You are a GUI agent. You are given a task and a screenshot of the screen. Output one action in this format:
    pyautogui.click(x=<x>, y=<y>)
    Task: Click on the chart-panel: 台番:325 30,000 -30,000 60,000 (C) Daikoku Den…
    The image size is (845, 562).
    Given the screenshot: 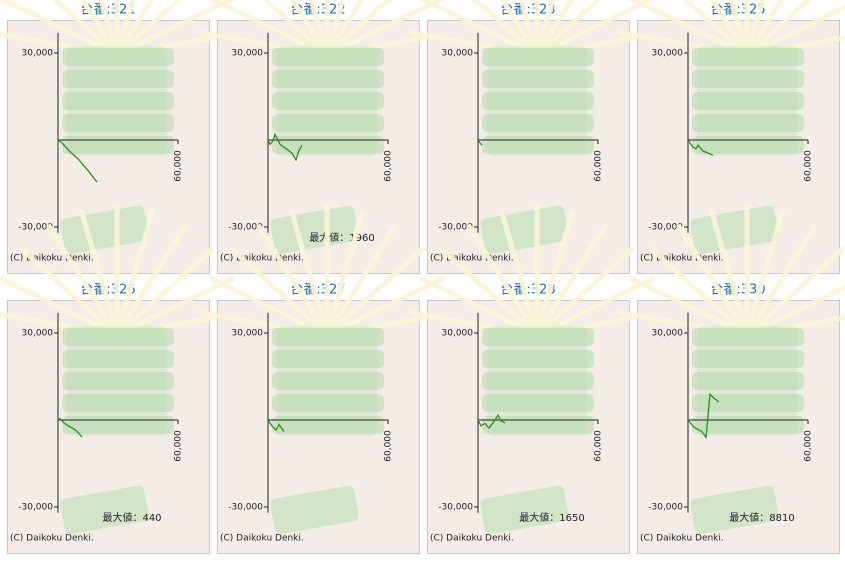 What is the action you would take?
    pyautogui.click(x=731, y=137)
    